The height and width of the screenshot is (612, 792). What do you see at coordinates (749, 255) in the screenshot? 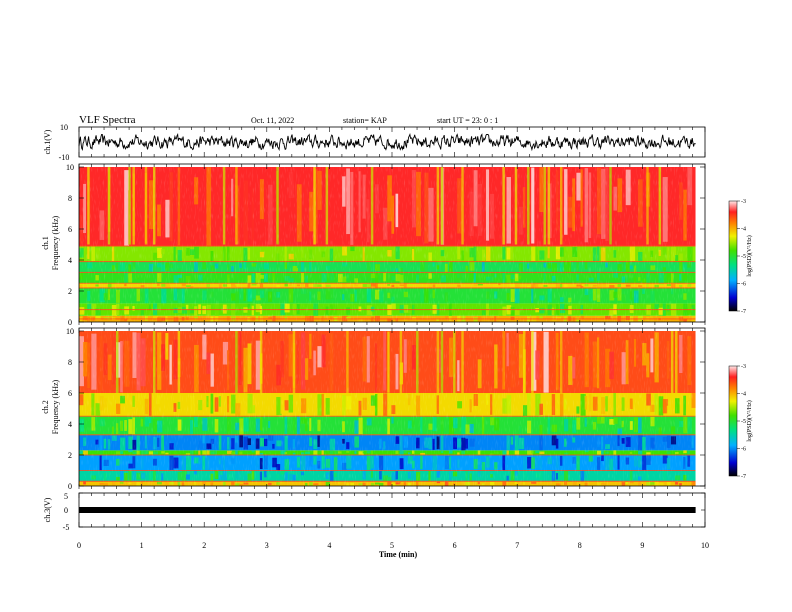
I see `ch1-colorbar-label: log(PSD)(V²/Hz)` at bounding box center [749, 255].